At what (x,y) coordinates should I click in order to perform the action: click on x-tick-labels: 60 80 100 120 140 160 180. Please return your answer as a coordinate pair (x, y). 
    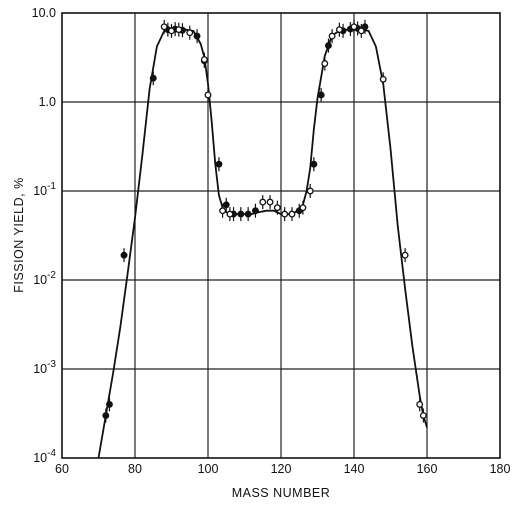
    Looking at the image, I should click on (282, 469).